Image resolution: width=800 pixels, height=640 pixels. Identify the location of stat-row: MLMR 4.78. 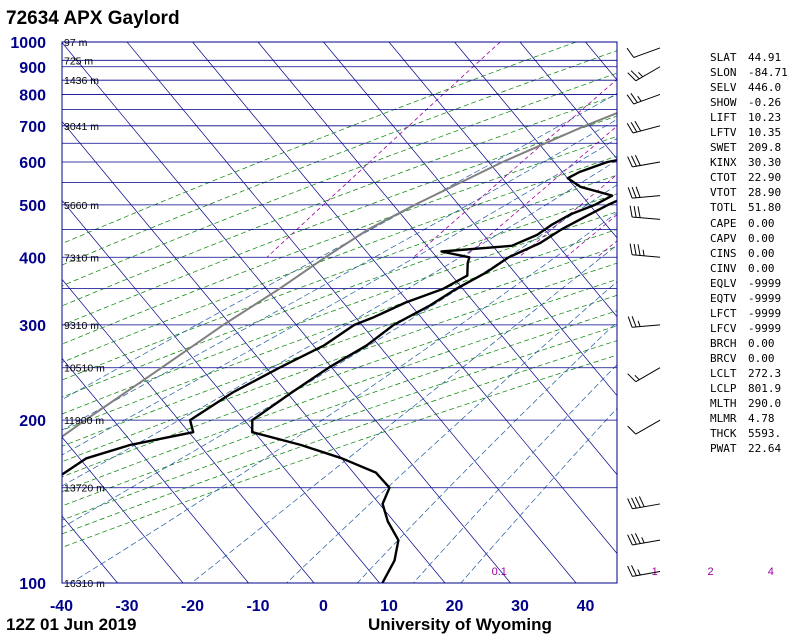
(753, 418).